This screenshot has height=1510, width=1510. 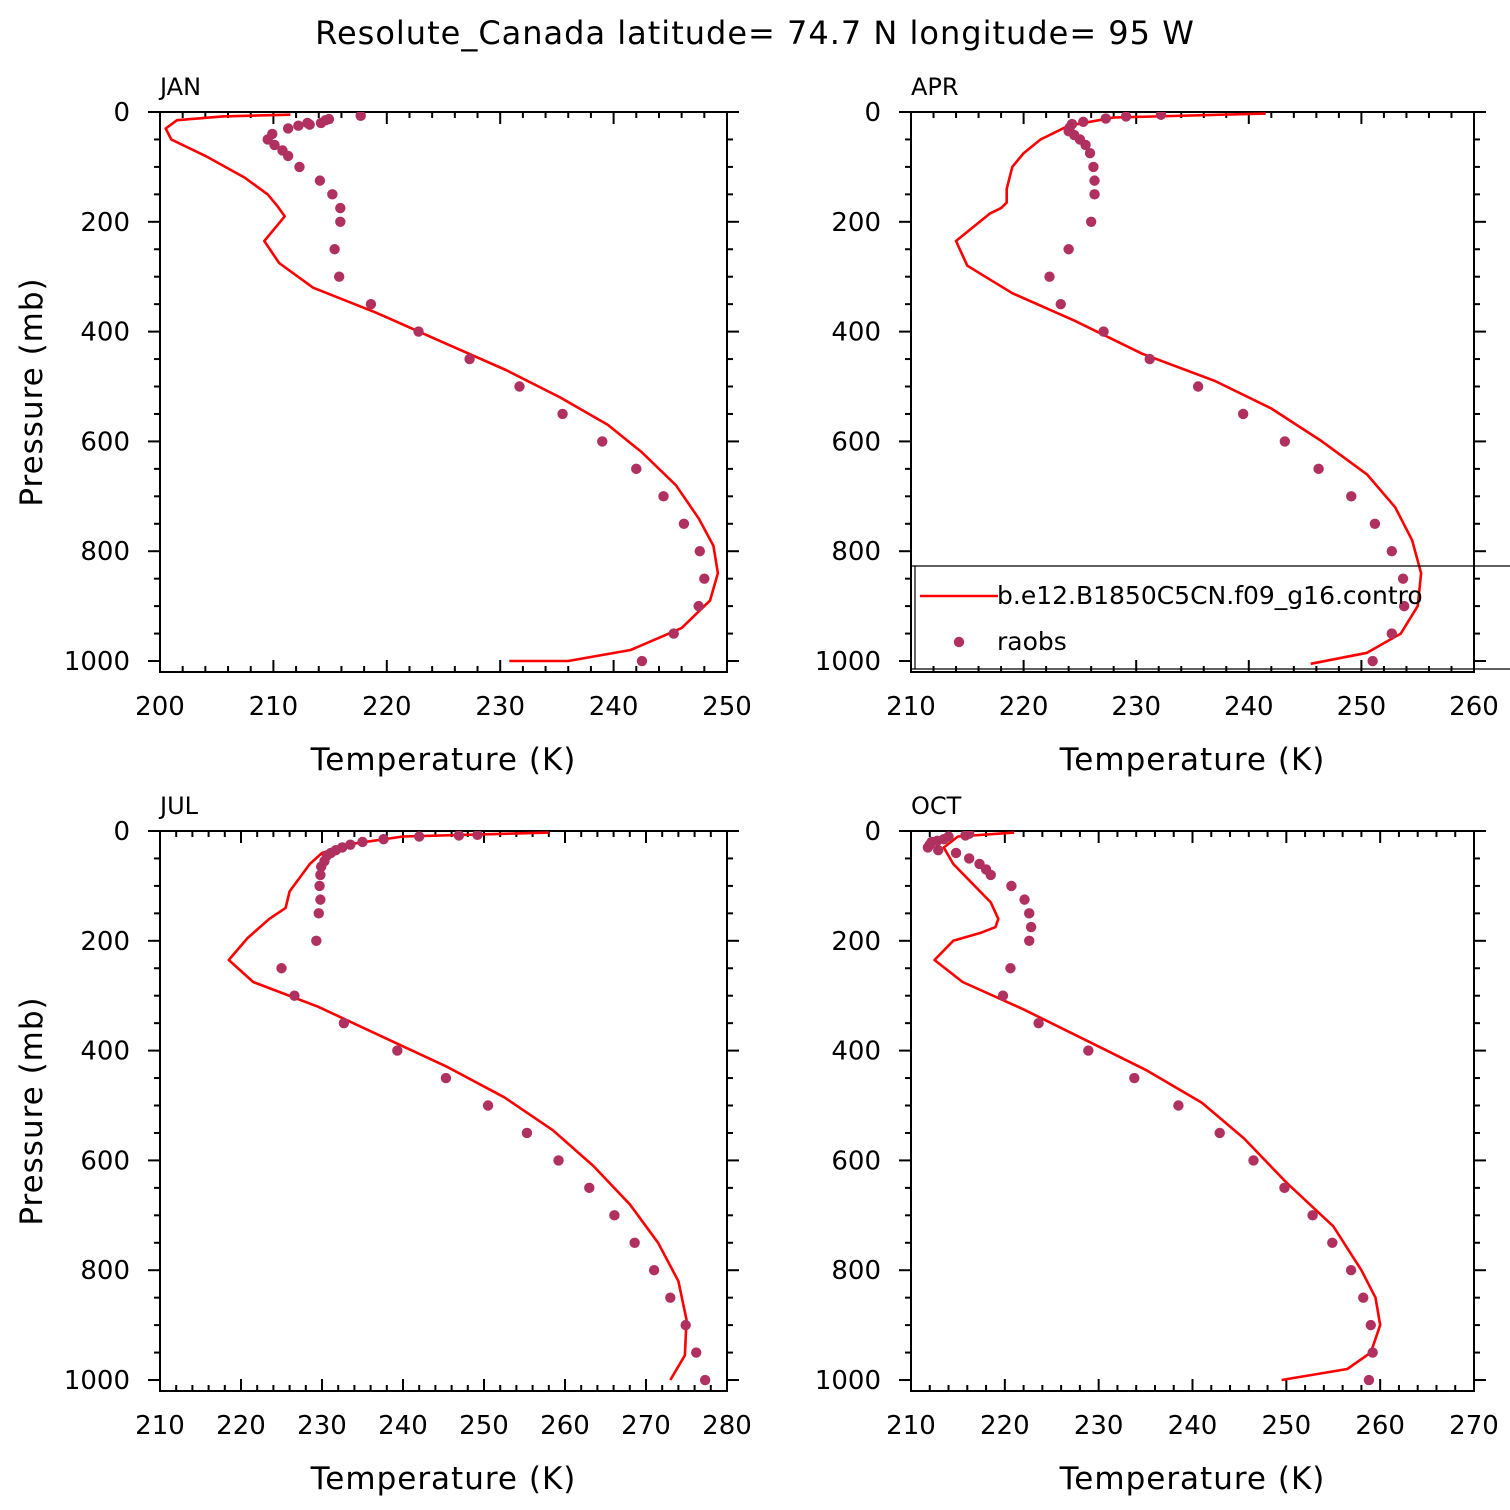 I want to click on x-tick-label: 280, so click(x=727, y=1426).